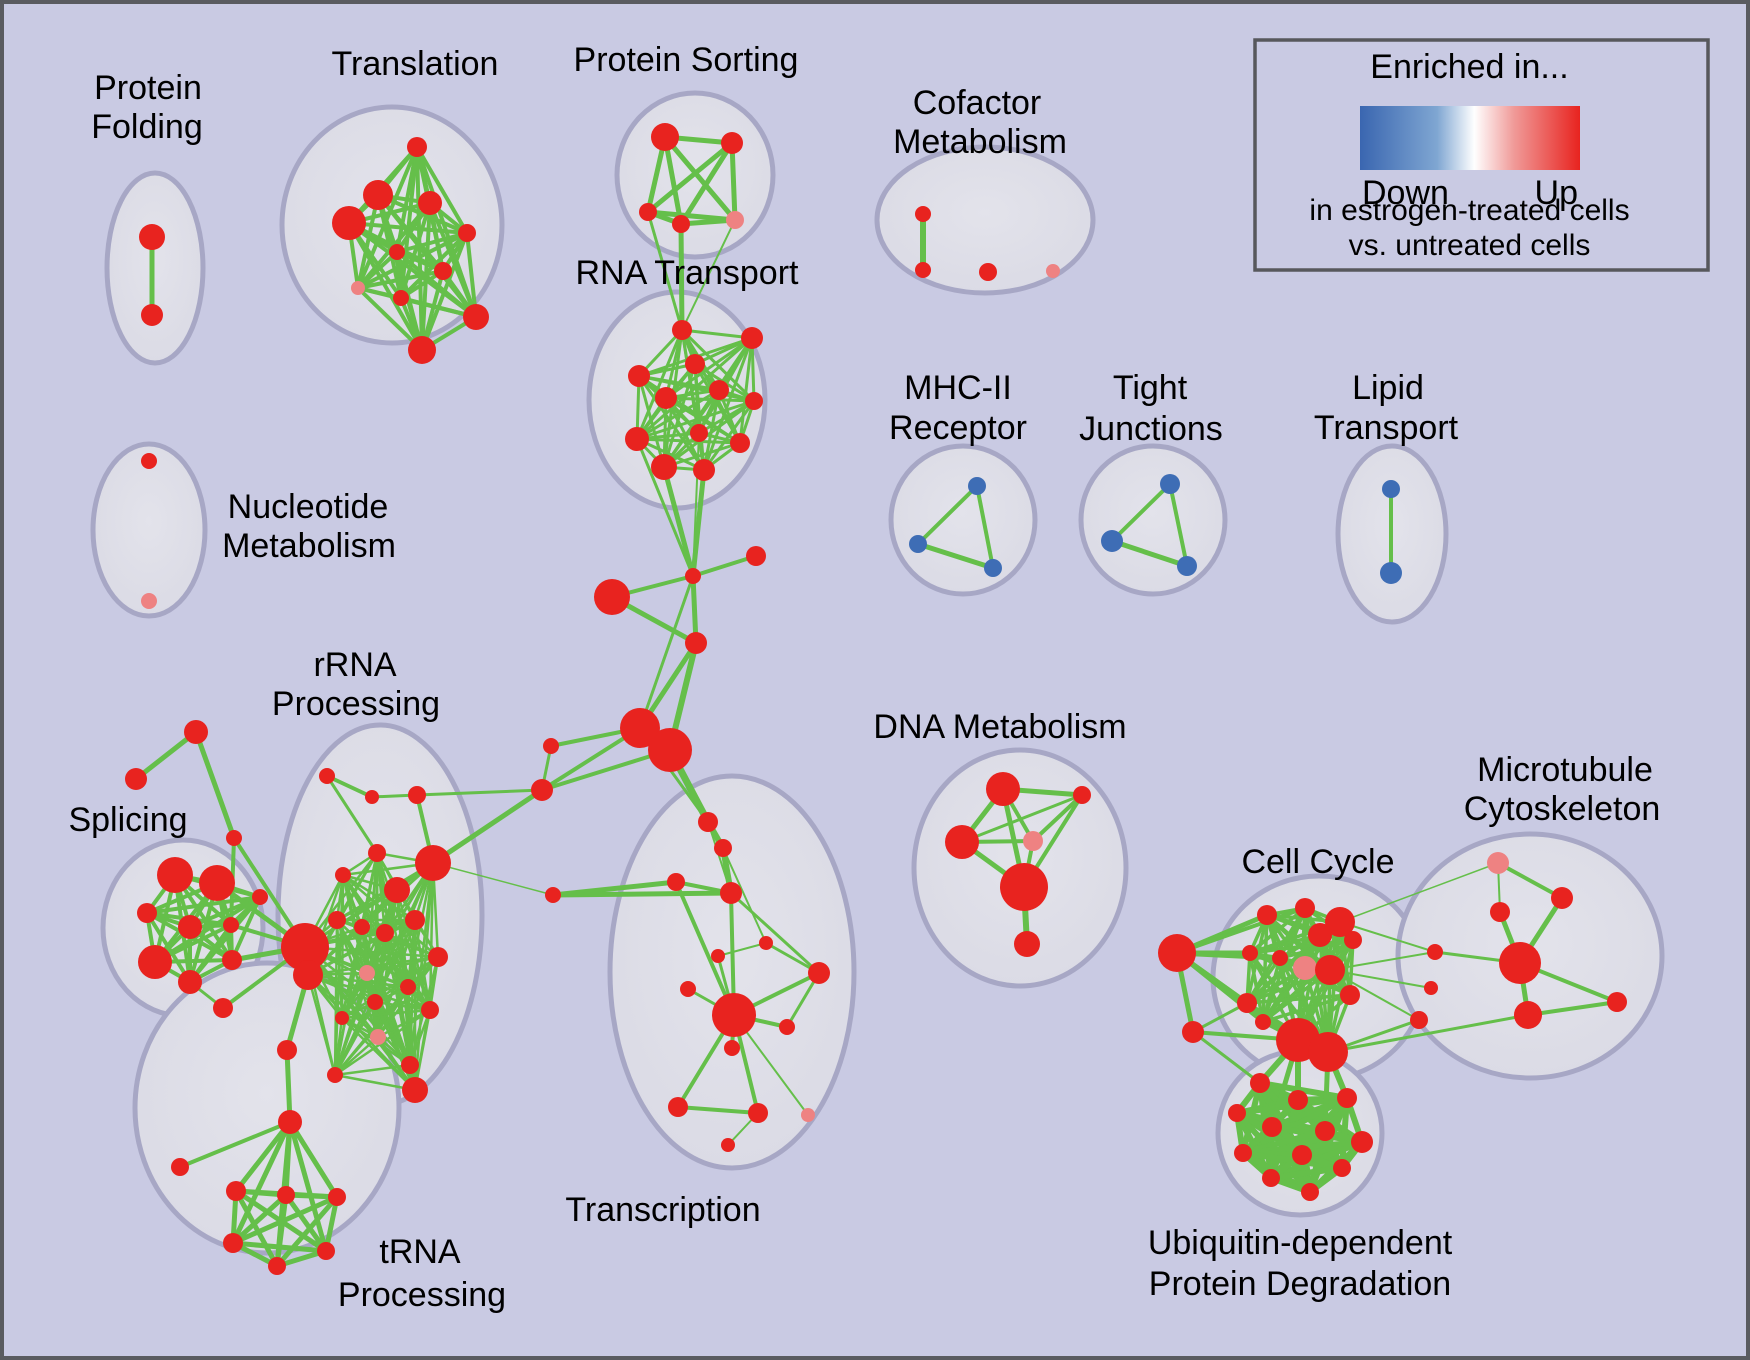 This screenshot has height=1360, width=1750. I want to click on gene-set-node-s8, so click(232, 960).